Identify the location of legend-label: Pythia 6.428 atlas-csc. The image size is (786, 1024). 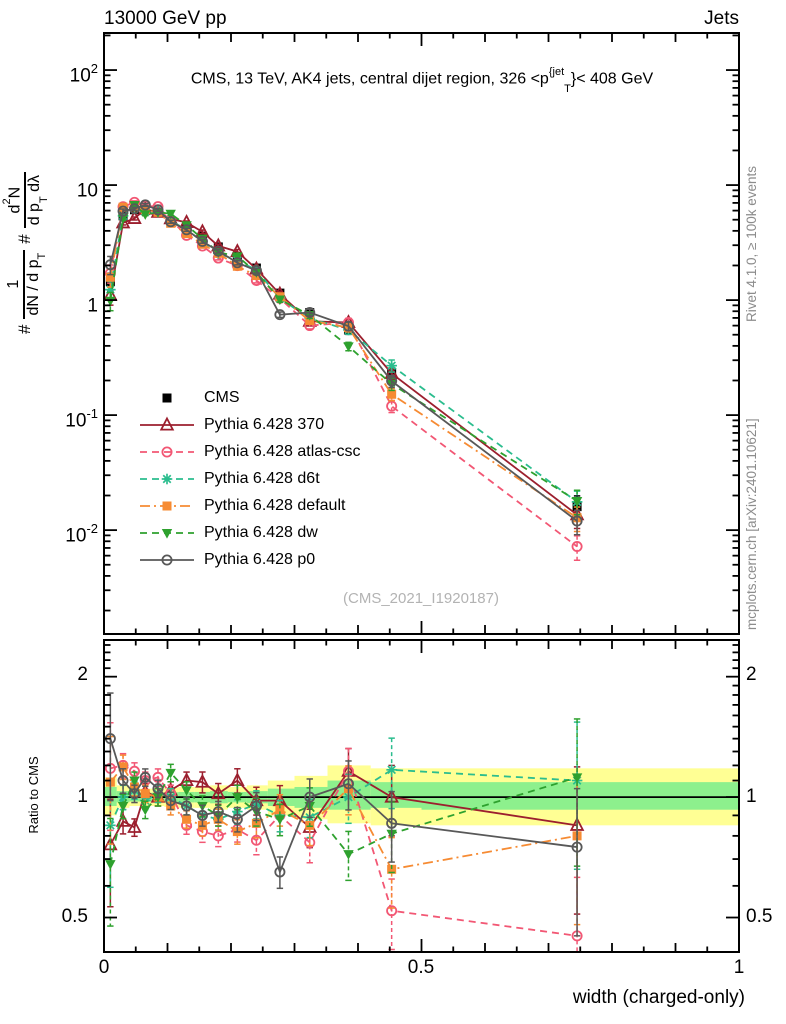
(282, 451).